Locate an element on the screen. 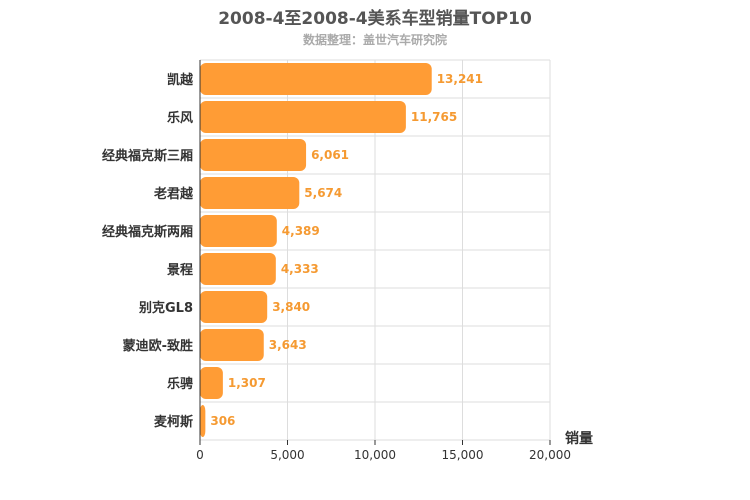  category-label: 麦柯斯 is located at coordinates (173, 422).